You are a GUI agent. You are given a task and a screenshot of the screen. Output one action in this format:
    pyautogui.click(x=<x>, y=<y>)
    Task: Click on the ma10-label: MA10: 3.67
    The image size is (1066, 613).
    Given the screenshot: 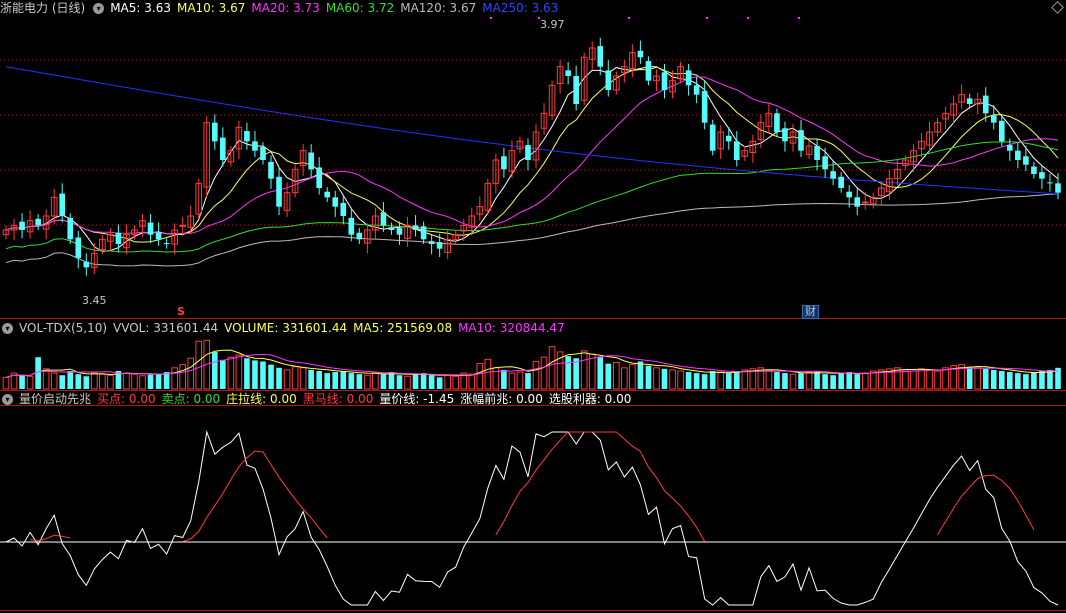 What is the action you would take?
    pyautogui.click(x=211, y=8)
    